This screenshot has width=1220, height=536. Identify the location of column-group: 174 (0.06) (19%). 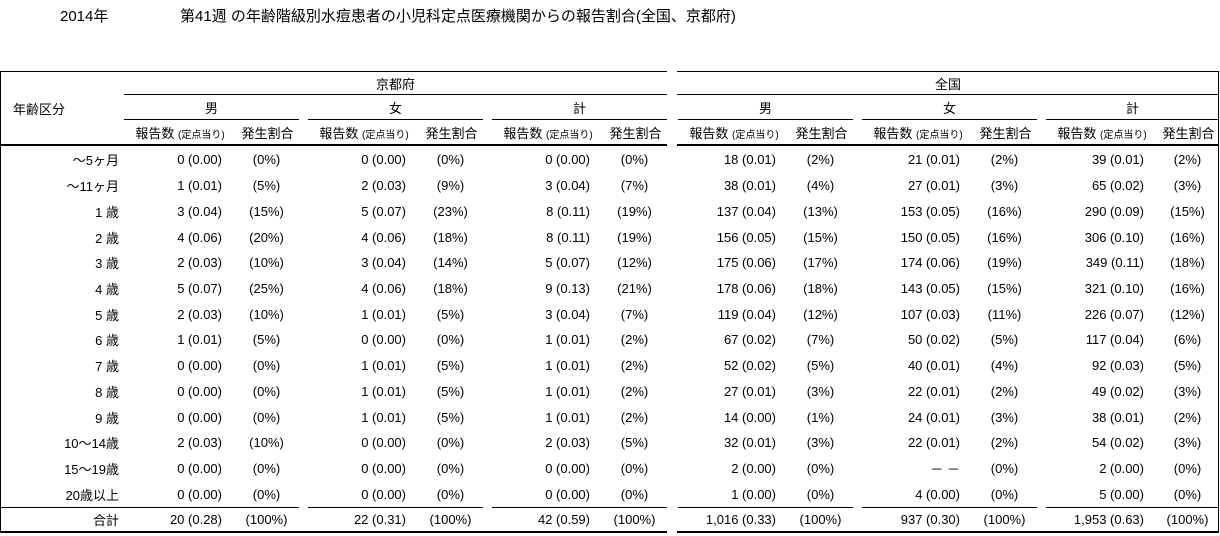
(949, 262).